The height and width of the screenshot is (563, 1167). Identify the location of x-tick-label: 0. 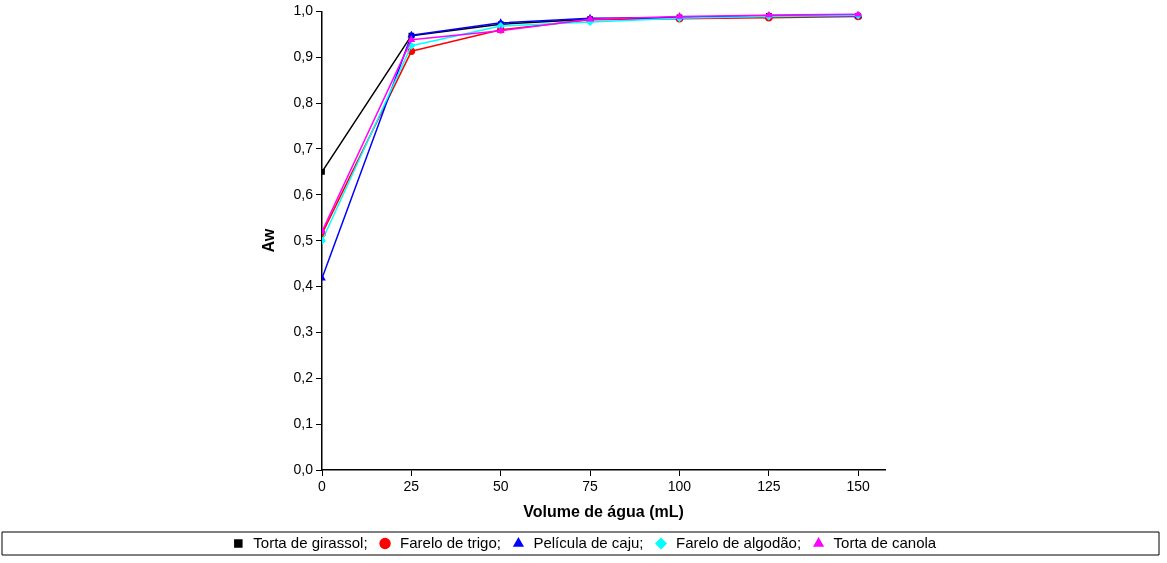
(322, 486).